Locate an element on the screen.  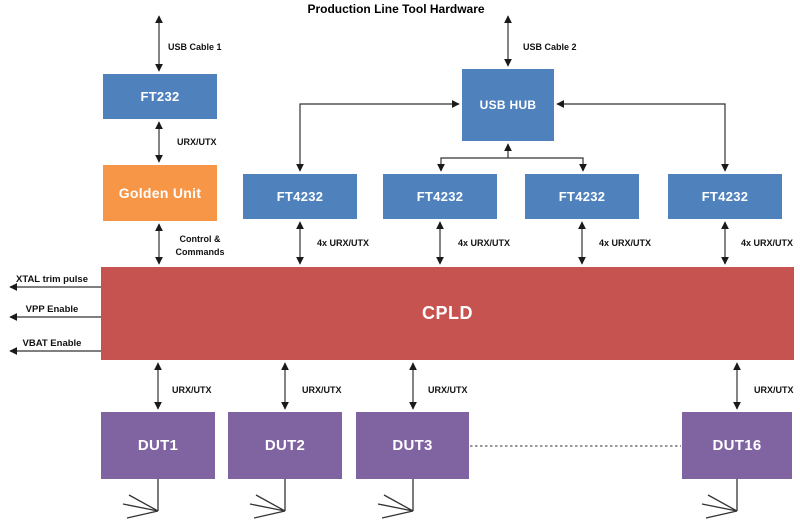
label-urx-utx-ft232-golden: URX/UTX is located at coordinates (197, 142).